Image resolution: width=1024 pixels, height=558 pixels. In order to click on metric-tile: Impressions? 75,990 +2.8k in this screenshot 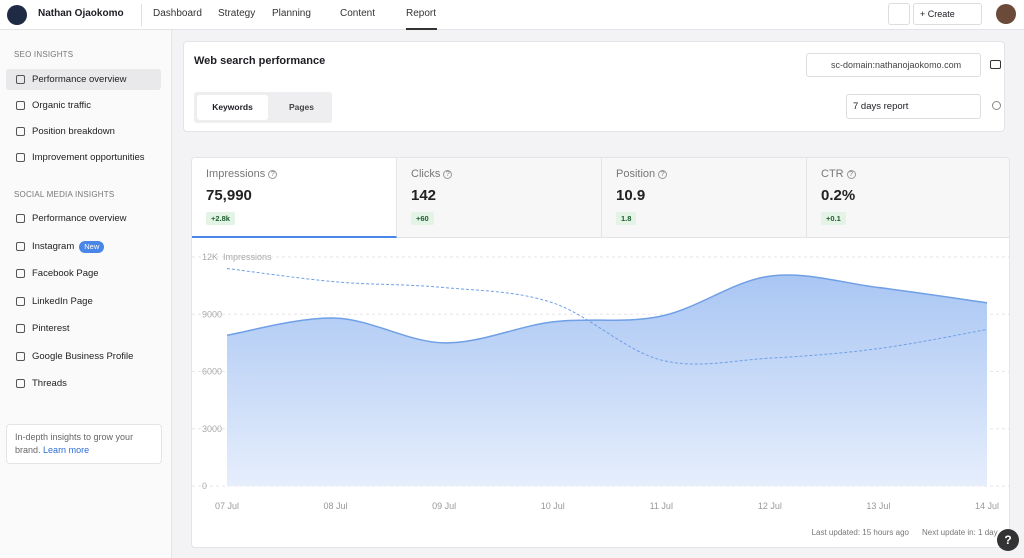, I will do `click(294, 198)`.